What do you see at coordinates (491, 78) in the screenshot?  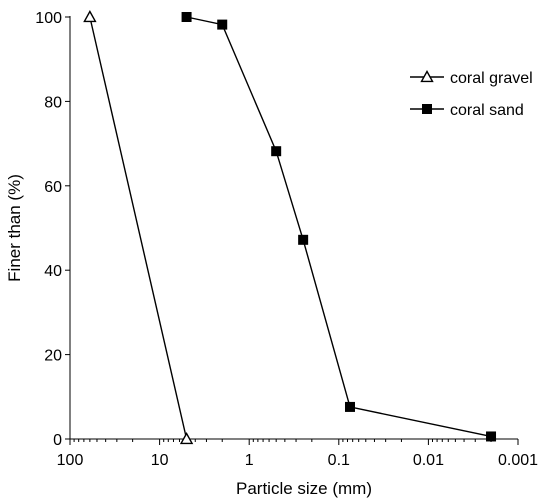 I see `legend-label: coral gravel` at bounding box center [491, 78].